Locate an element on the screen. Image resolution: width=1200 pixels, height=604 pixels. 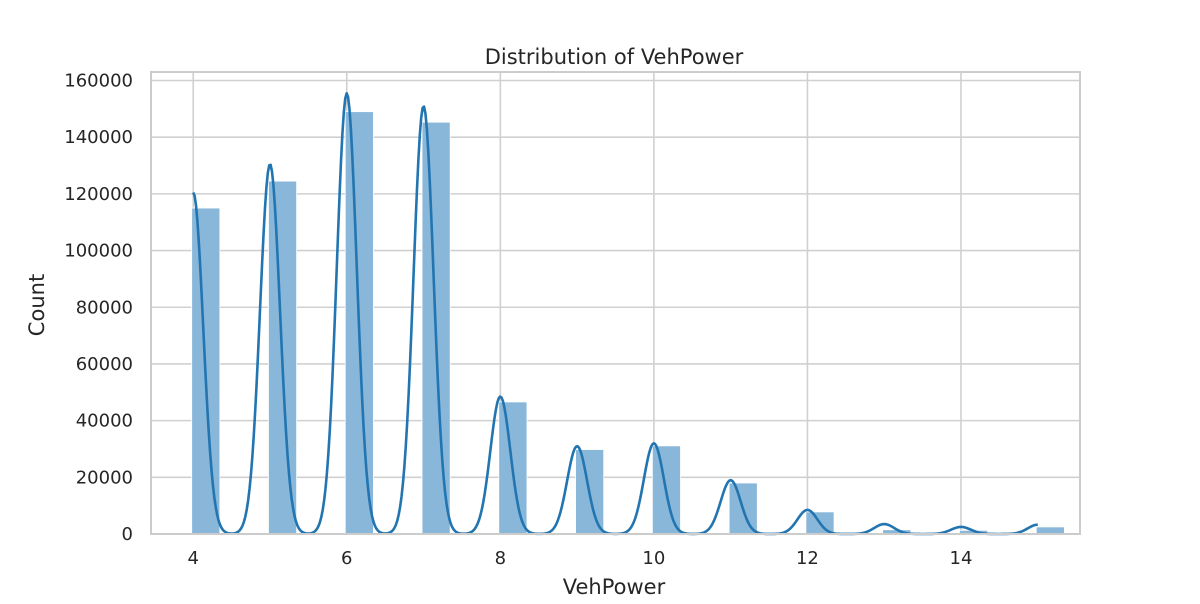
y-tick-label: 160000 is located at coordinates (98, 81).